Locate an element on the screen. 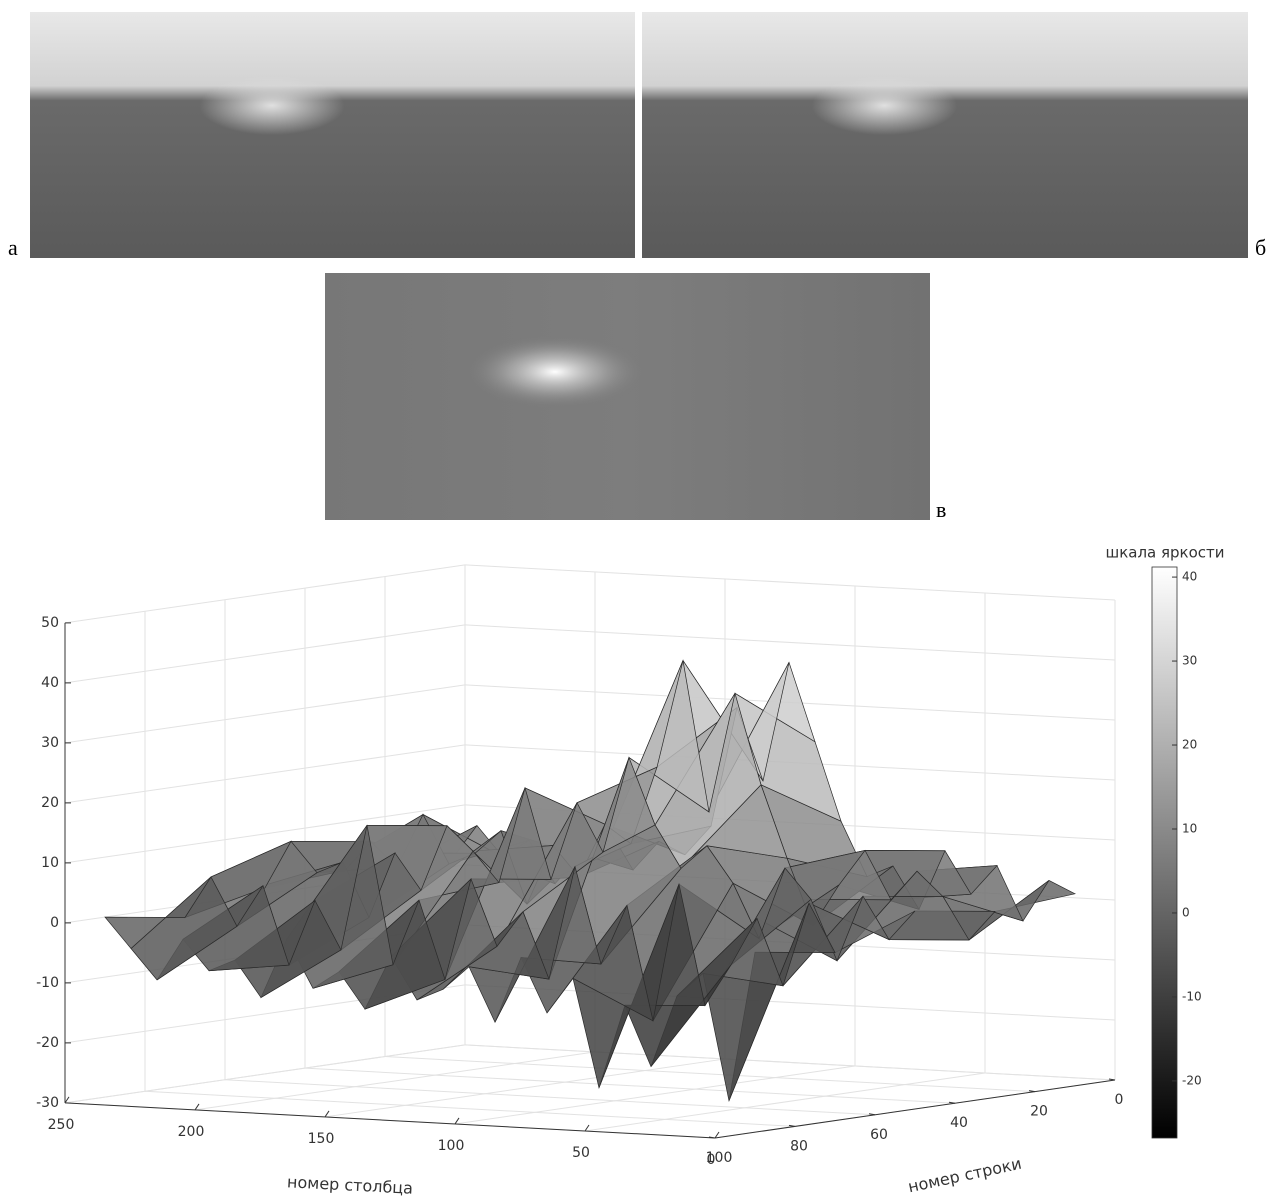  colorbar-title: шкала яркости is located at coordinates (1164, 553).